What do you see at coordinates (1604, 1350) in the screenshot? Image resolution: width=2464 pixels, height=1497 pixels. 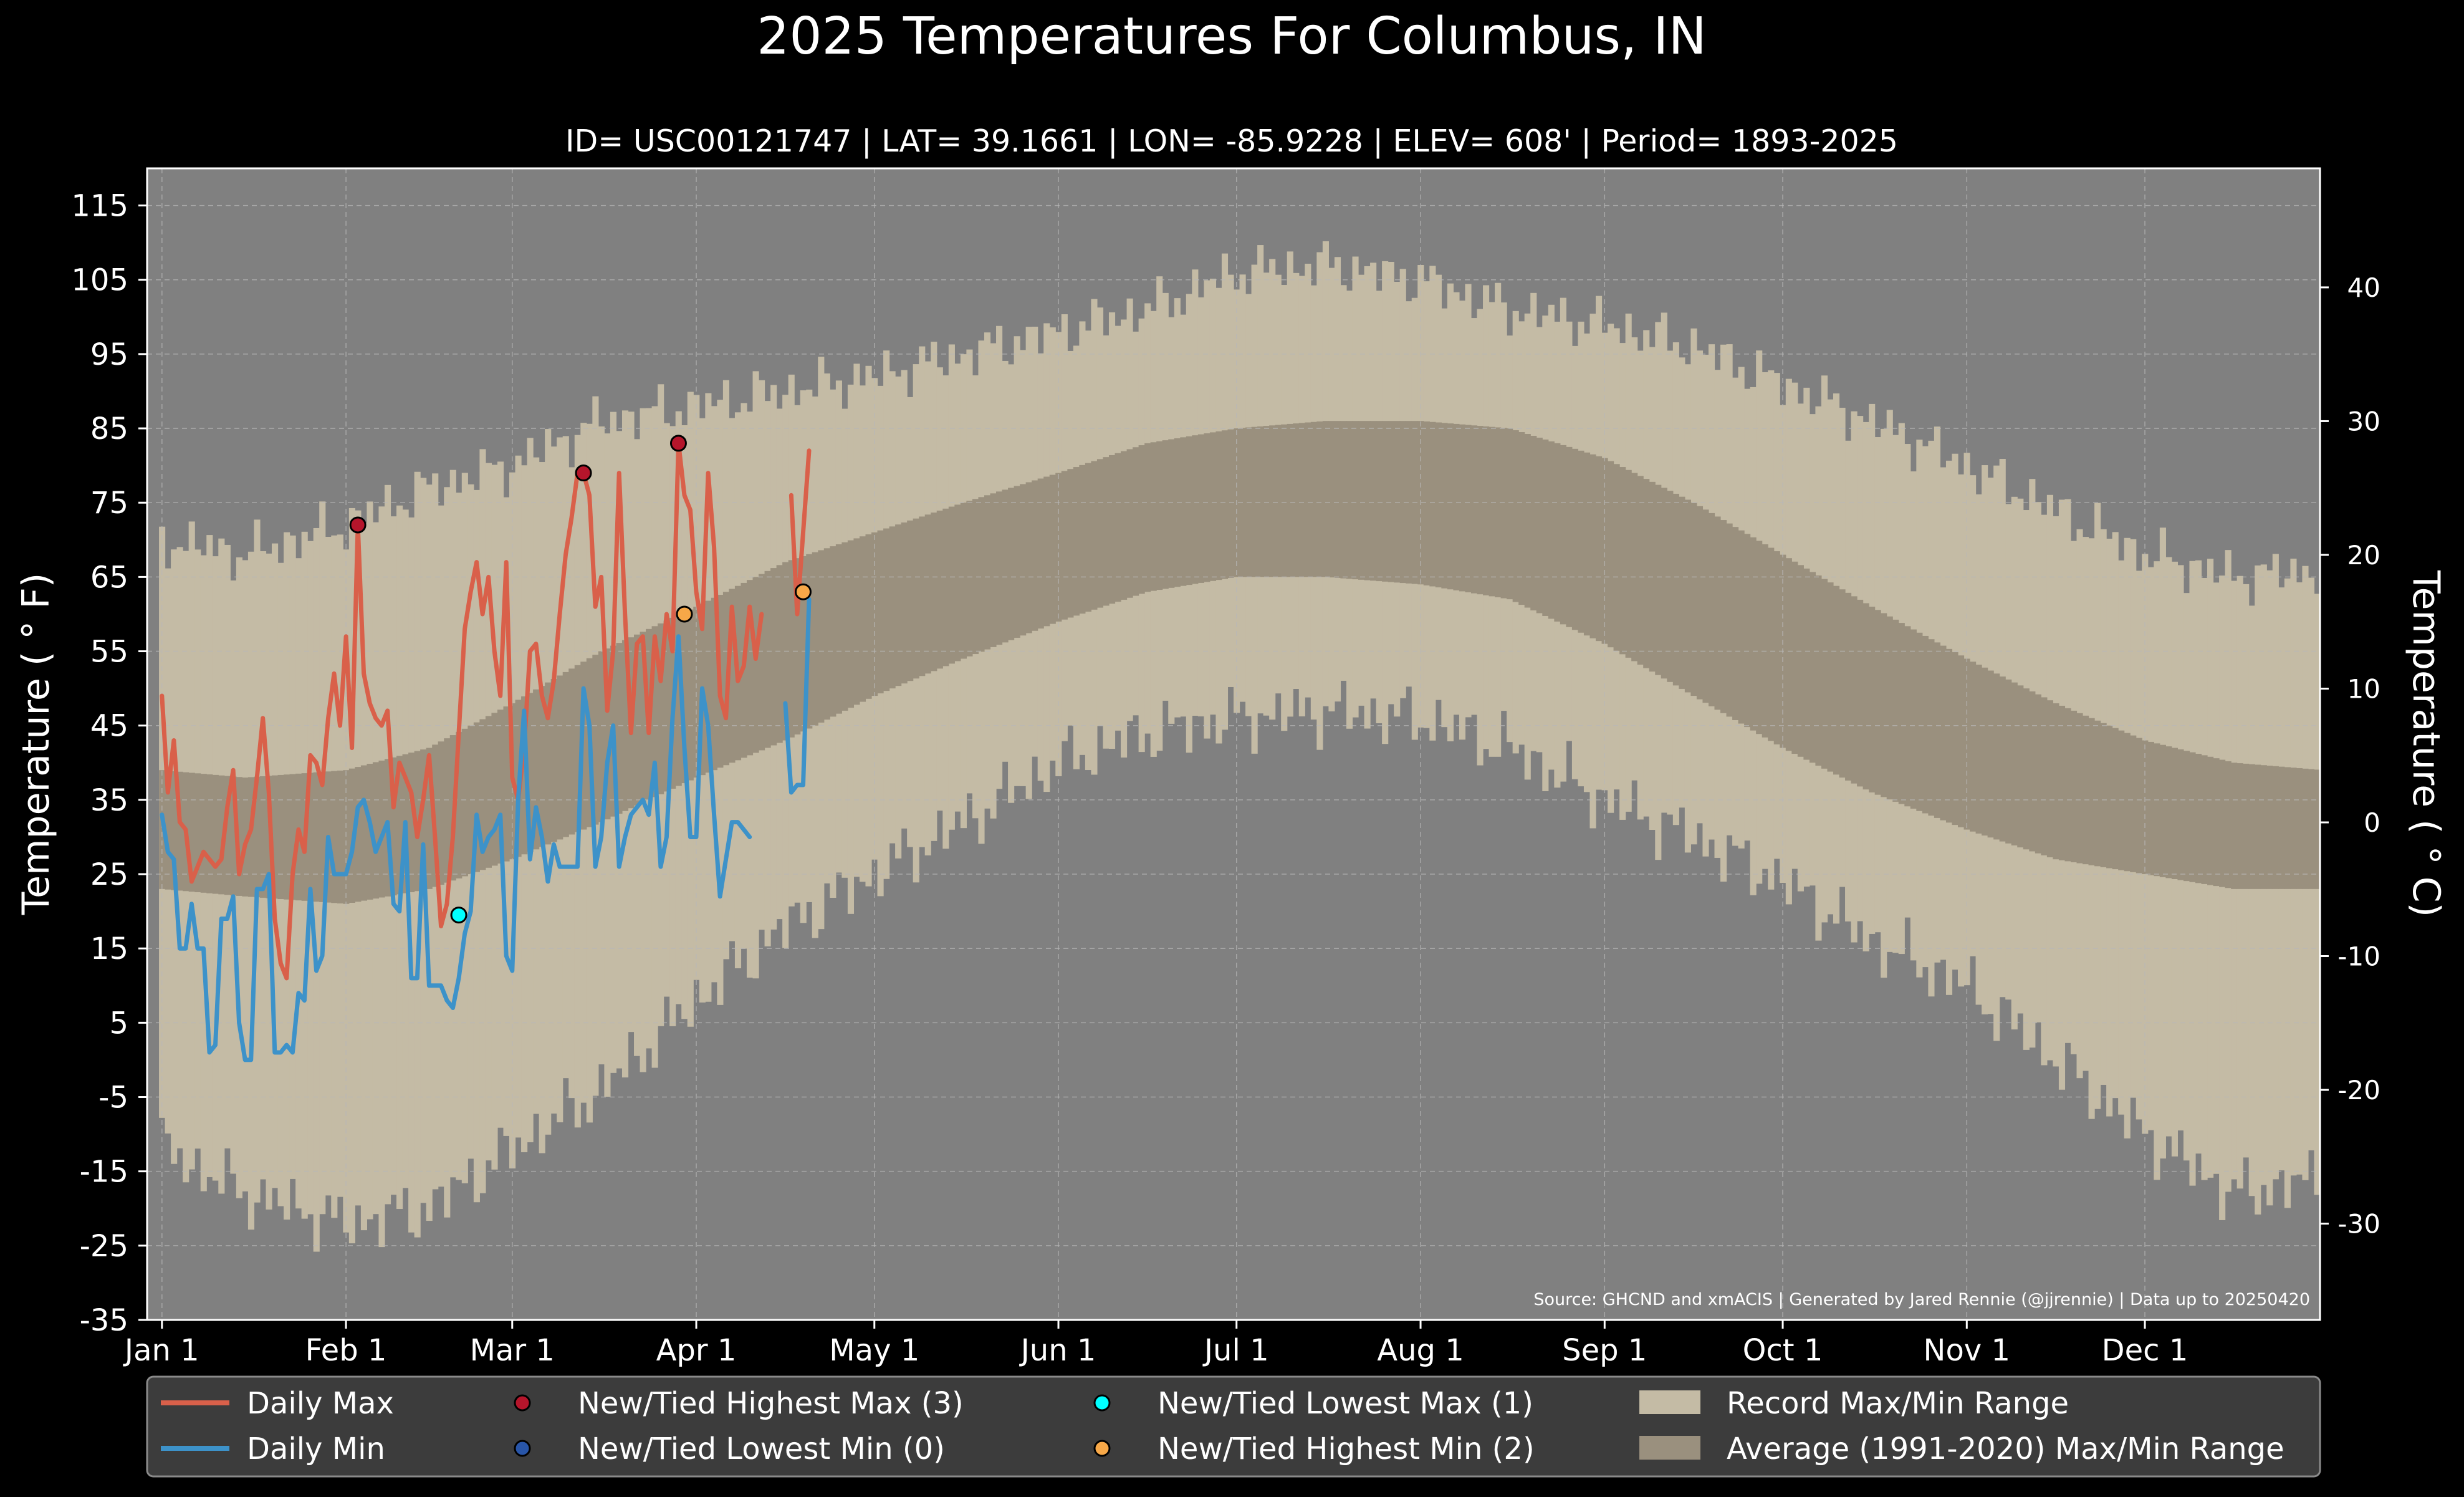 I see `x-tick-label: Sep 1` at bounding box center [1604, 1350].